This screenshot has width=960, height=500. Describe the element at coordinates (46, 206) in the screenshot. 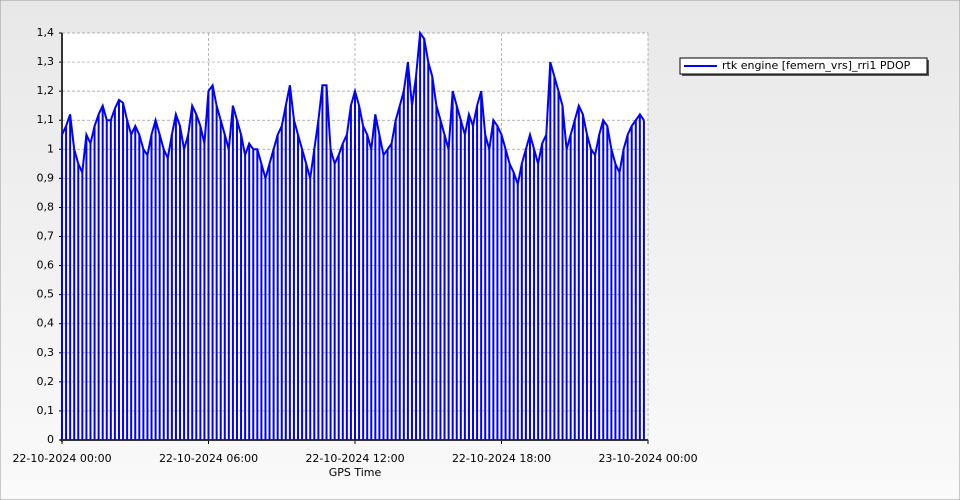

I see `y-tick-label: 0,8` at that location.